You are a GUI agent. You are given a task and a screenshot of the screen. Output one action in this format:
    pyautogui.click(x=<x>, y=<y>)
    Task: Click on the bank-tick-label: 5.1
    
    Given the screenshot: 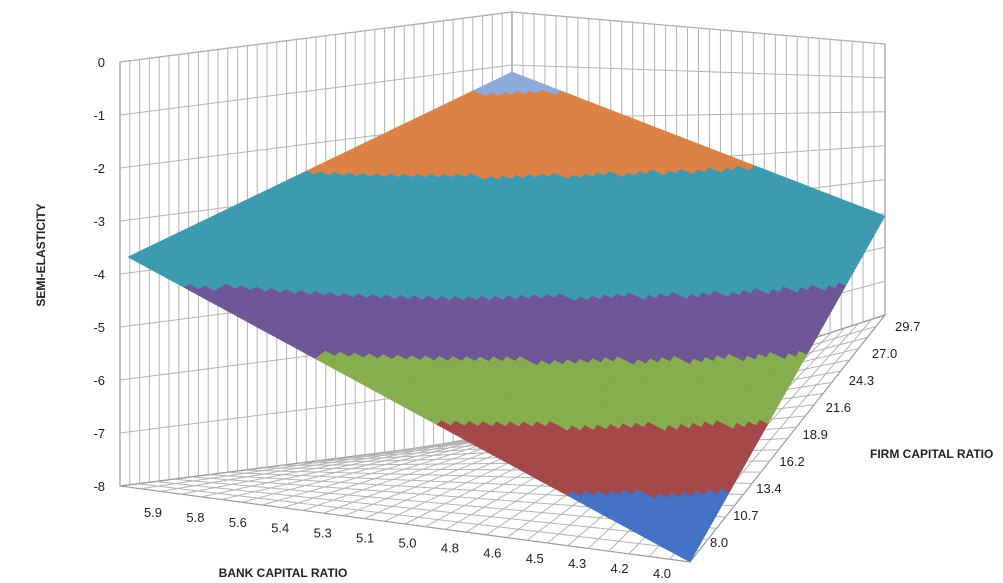 What is the action you would take?
    pyautogui.click(x=365, y=537)
    